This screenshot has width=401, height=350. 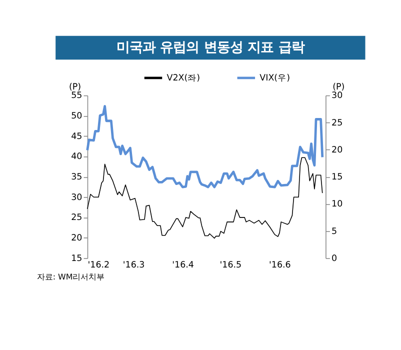 I want to click on y2-tick-label: 20, so click(x=337, y=150).